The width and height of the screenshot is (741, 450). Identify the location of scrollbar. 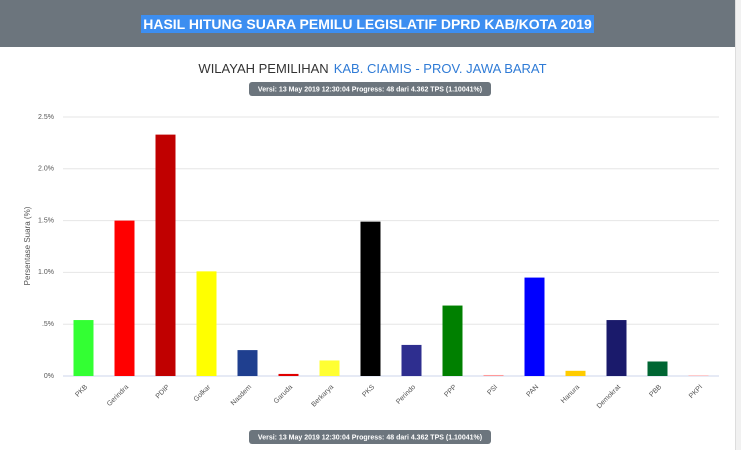
(738, 225).